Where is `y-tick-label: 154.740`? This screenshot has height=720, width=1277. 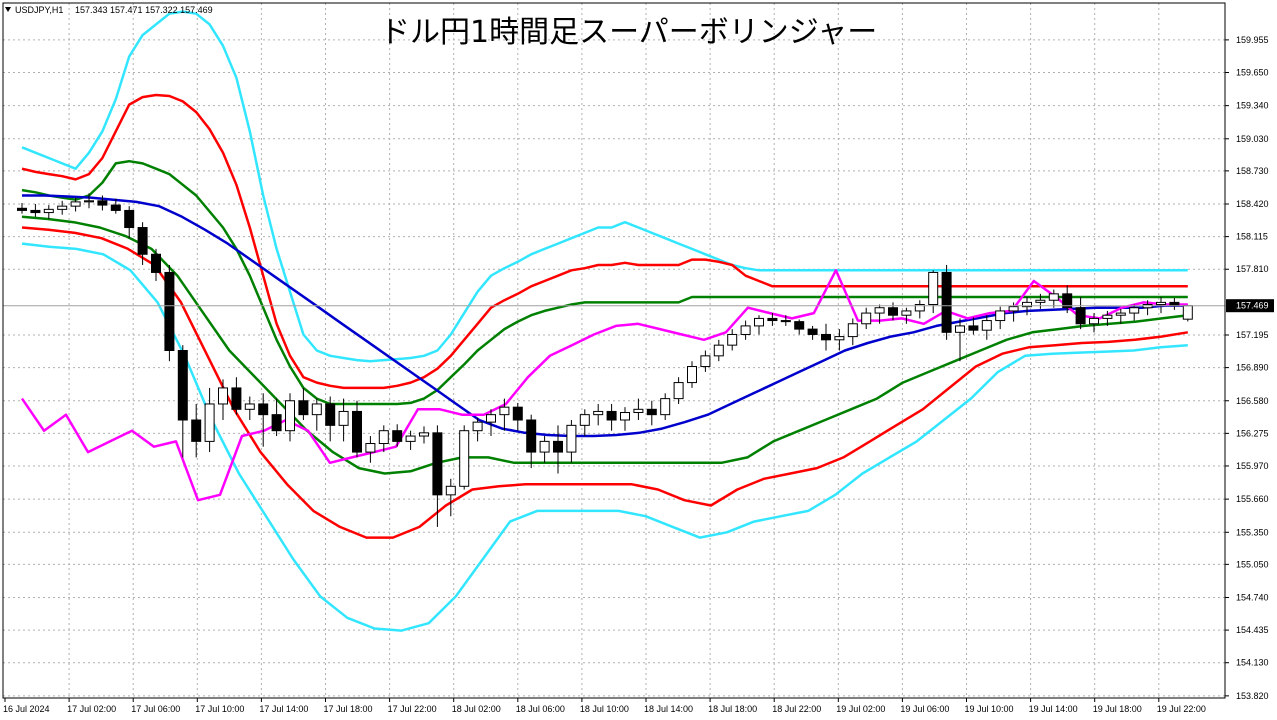 y-tick-label: 154.740 is located at coordinates (1252, 597).